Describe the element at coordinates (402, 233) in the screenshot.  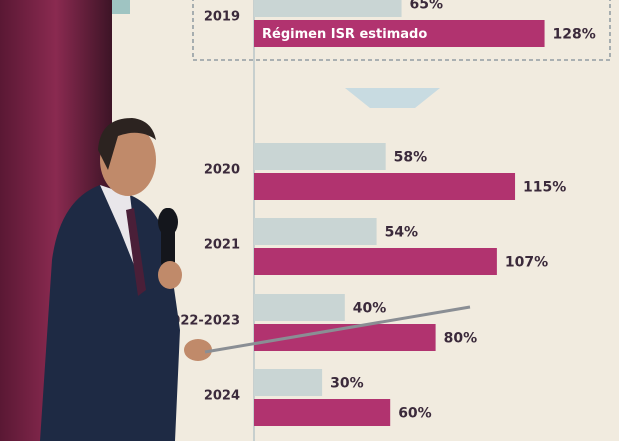
I see `value-label: 54%` at that location.